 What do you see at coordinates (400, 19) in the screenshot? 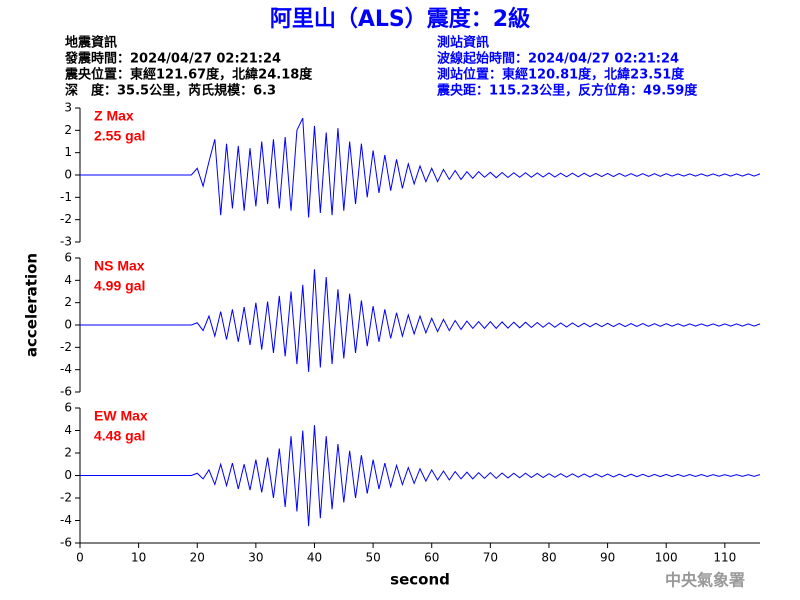
I see `title: 阿里山（ALS）震度：2級` at bounding box center [400, 19].